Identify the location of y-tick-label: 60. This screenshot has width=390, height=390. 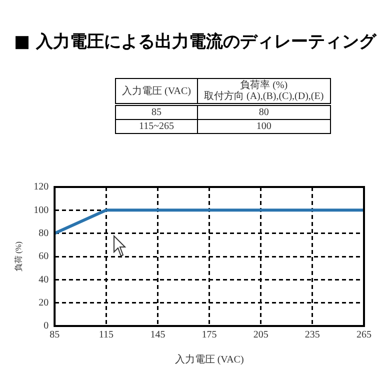
(43, 256).